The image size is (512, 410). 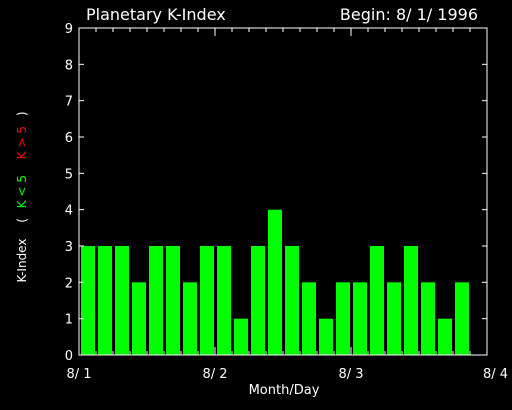 What do you see at coordinates (350, 374) in the screenshot?
I see `x-tick-label: 8/ 3` at bounding box center [350, 374].